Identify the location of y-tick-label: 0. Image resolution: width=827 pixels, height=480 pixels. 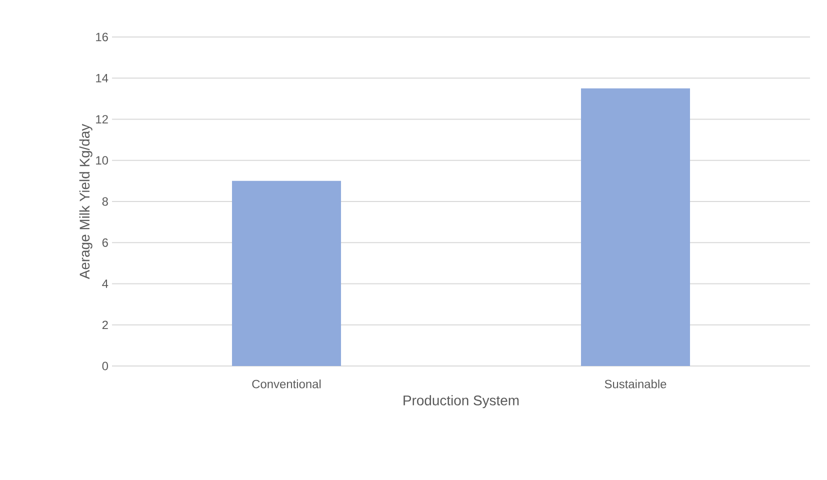
(105, 366).